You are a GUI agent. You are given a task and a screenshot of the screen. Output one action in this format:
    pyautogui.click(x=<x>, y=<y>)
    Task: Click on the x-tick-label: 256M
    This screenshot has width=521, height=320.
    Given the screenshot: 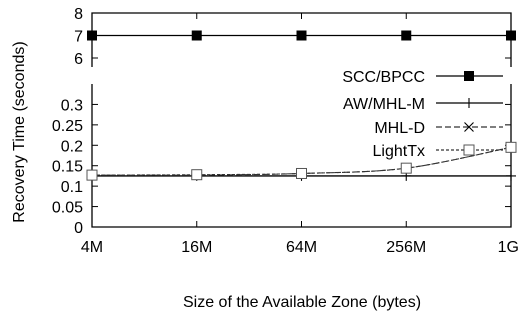 What is the action you would take?
    pyautogui.click(x=406, y=247)
    